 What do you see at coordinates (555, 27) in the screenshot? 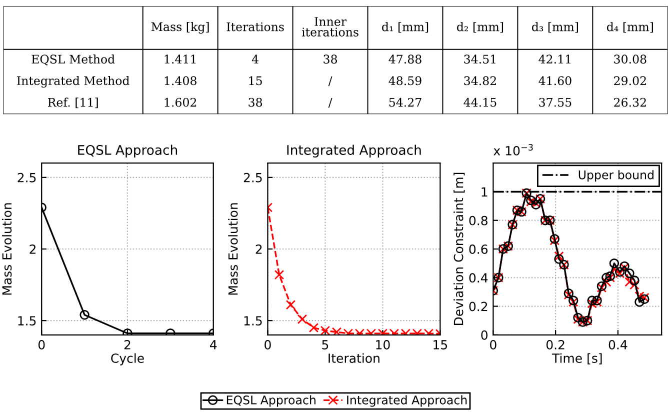
I see `category-label: d₃ [mm]` at bounding box center [555, 27].